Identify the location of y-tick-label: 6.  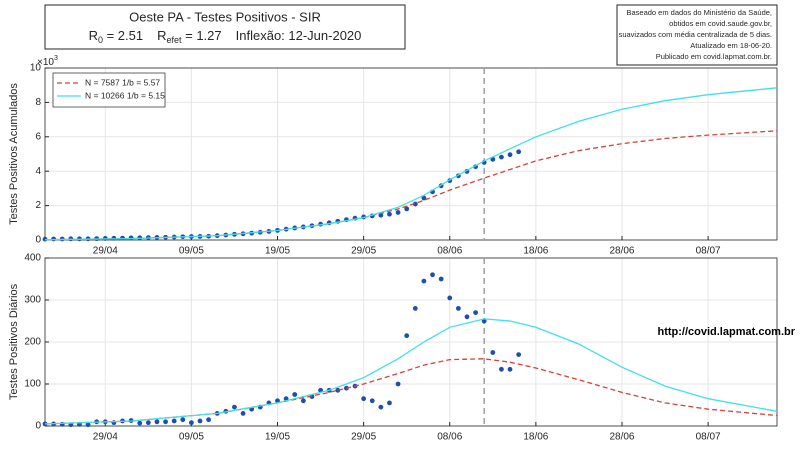
(38, 136).